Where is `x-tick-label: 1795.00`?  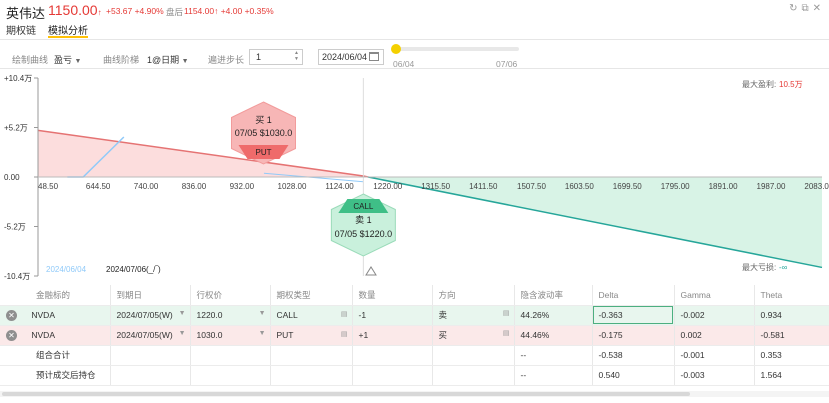
x-tick-label: 1795.00 is located at coordinates (675, 186).